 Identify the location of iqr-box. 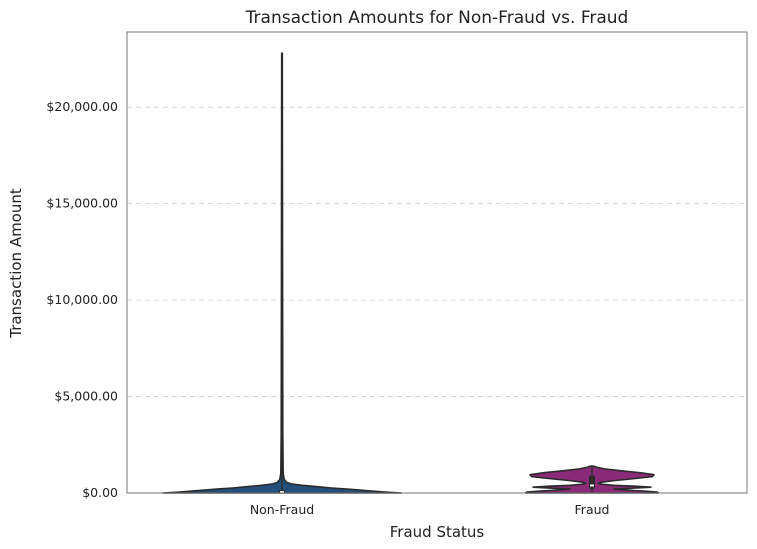
(592, 482).